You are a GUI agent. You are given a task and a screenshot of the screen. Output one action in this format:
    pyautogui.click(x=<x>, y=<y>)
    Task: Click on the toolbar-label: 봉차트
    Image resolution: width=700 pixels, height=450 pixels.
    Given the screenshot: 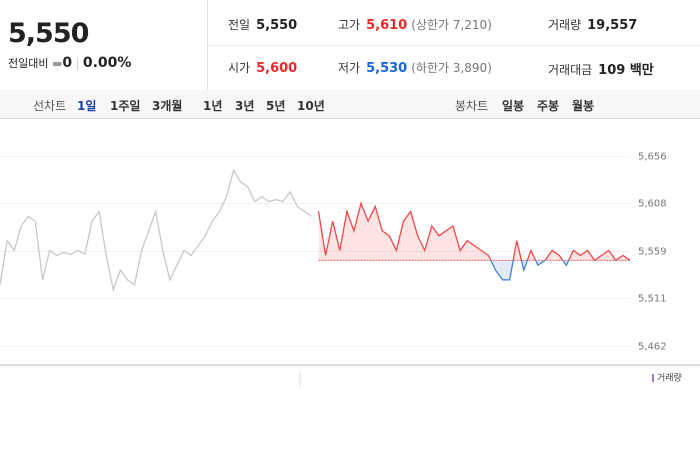 What is the action you would take?
    pyautogui.click(x=472, y=106)
    